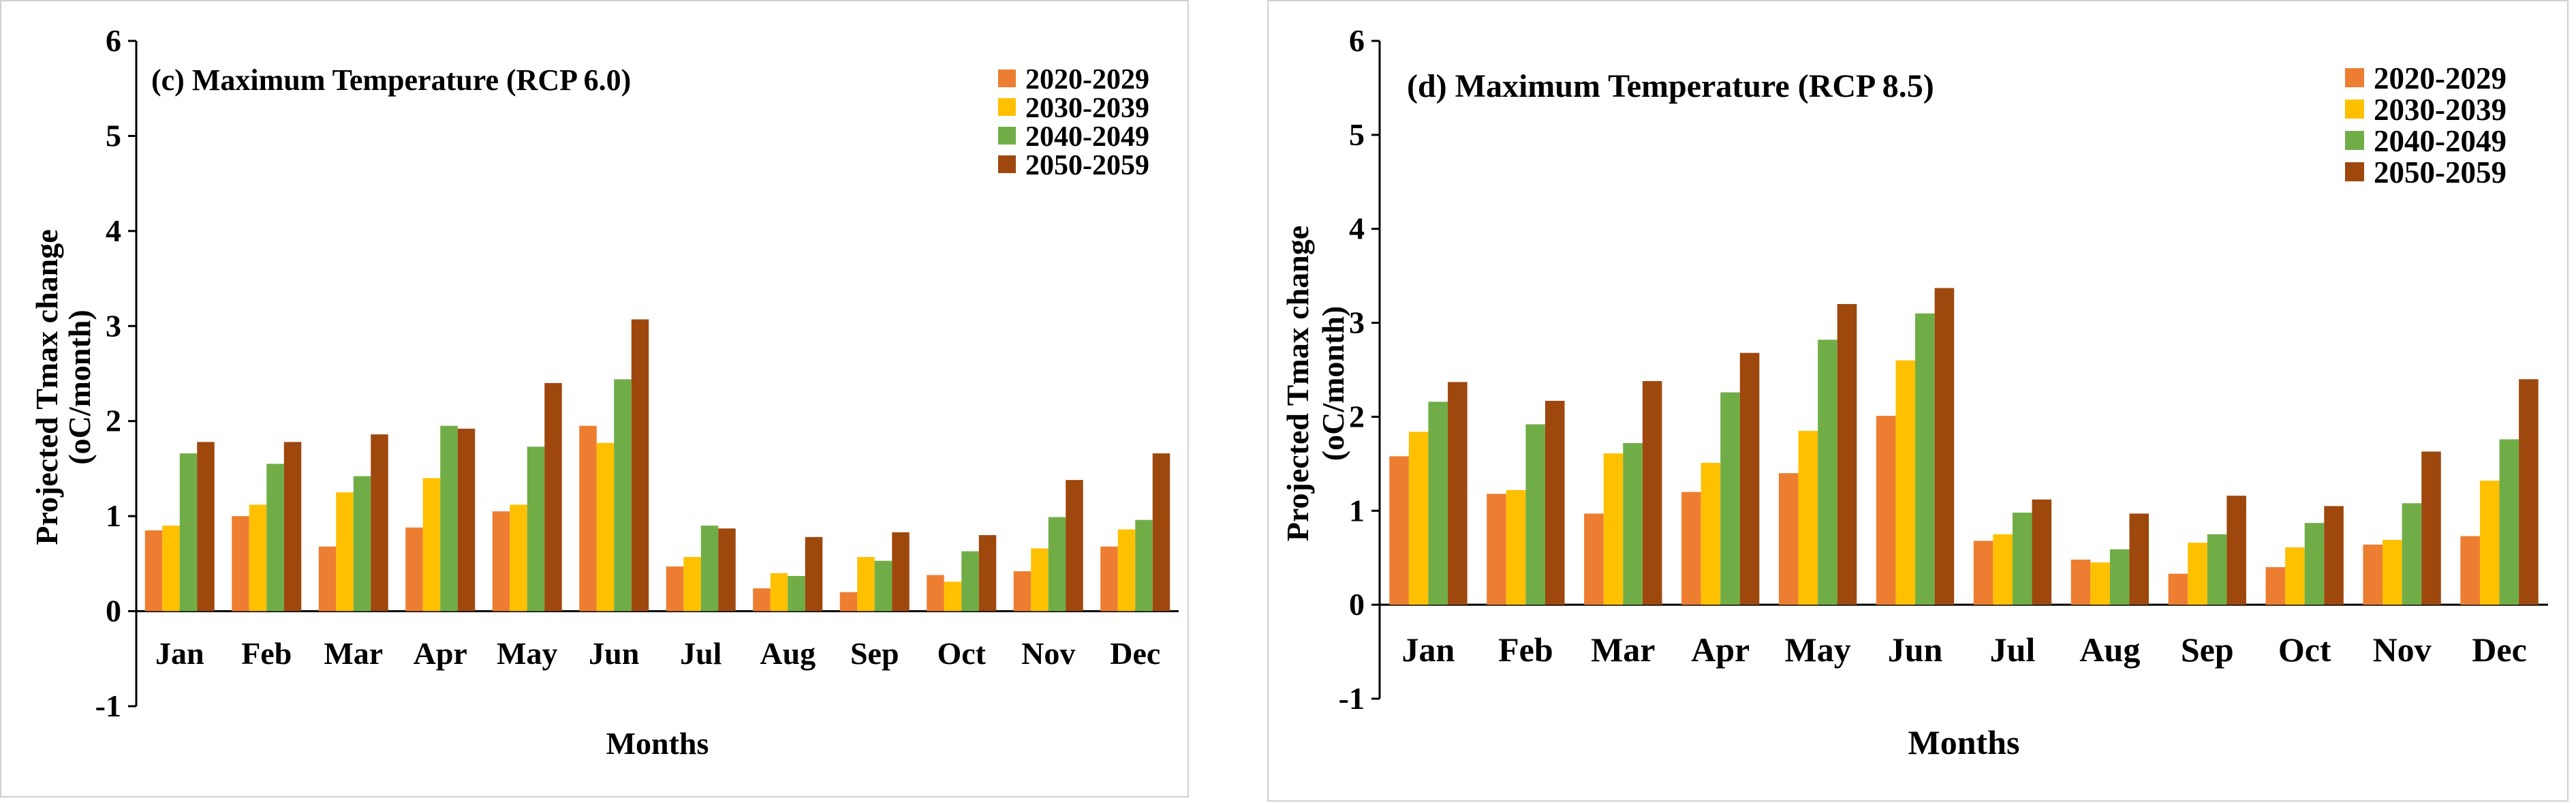 This screenshot has width=2576, height=803. Describe the element at coordinates (901, 572) in the screenshot. I see `bar-2050-2059-Sep` at that location.